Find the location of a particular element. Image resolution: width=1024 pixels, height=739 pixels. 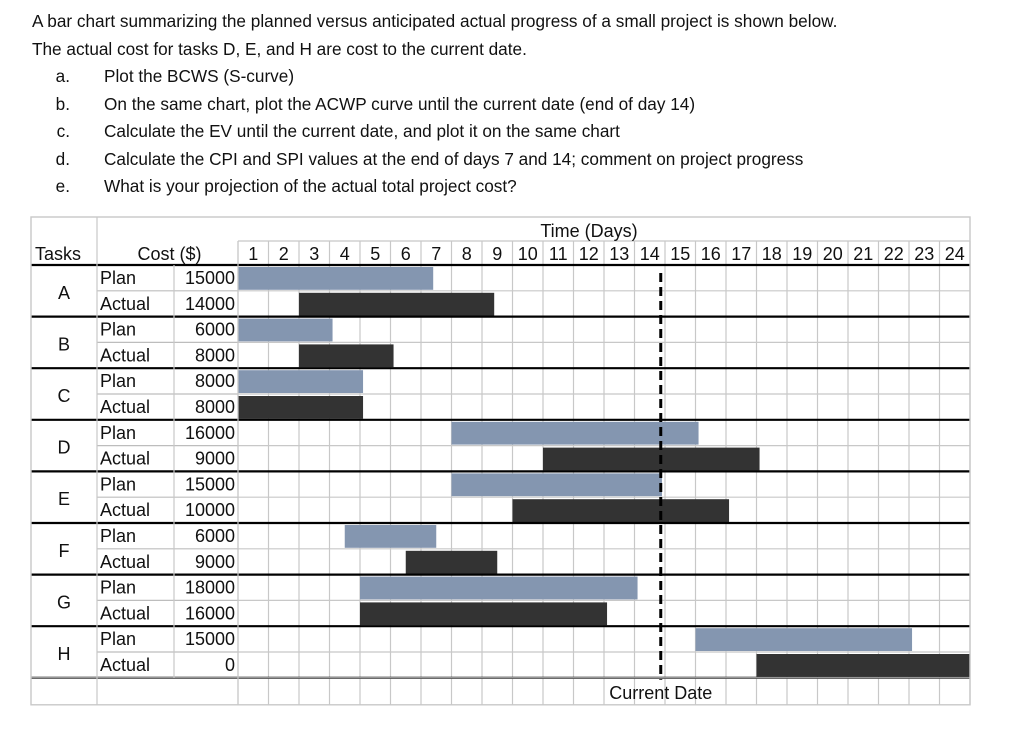

day-tick-label: 5 is located at coordinates (375, 254).